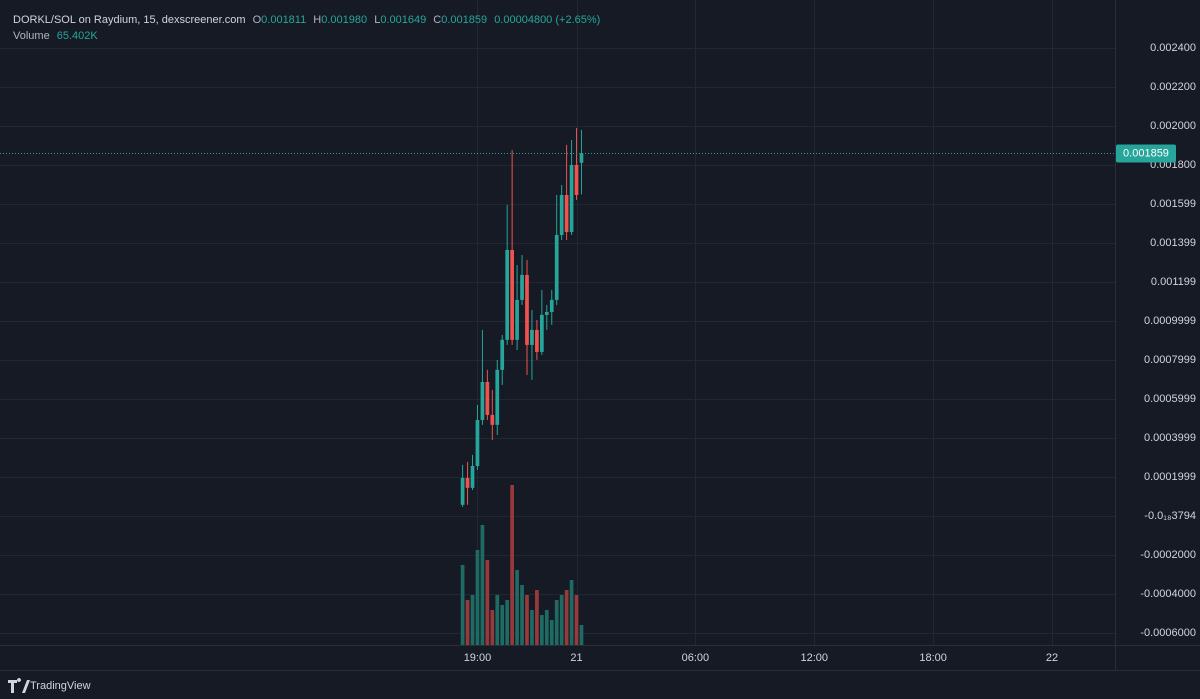 The height and width of the screenshot is (699, 1200). What do you see at coordinates (1170, 360) in the screenshot?
I see `y-tick-label: 0.0007999` at bounding box center [1170, 360].